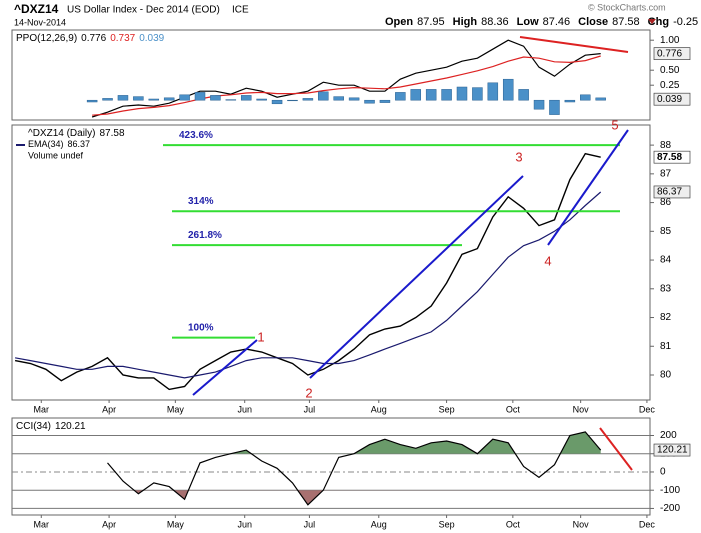  Describe the element at coordinates (40, 22) in the screenshot. I see `date: 14-Nov-2014` at that location.